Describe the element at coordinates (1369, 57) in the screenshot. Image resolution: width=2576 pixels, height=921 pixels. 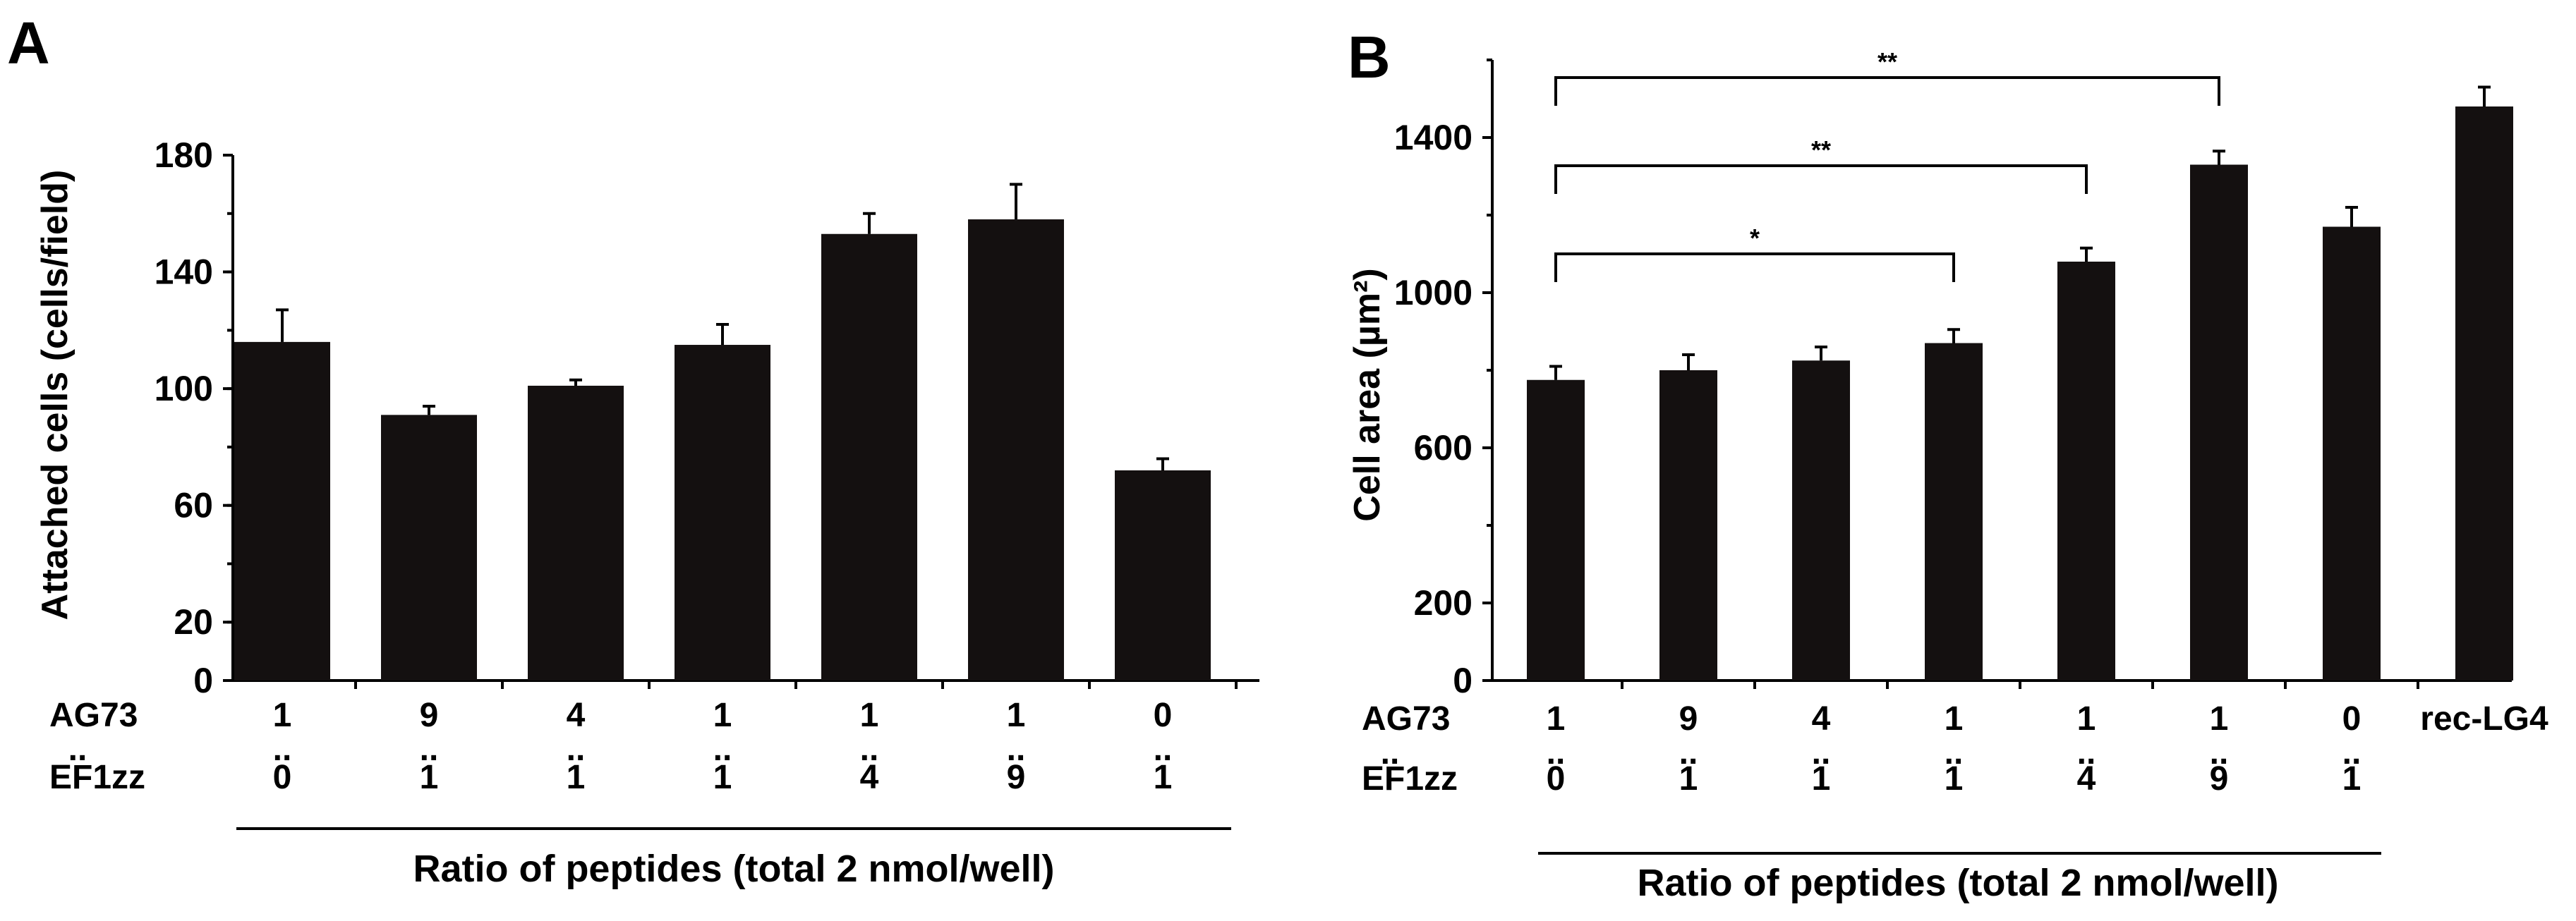
I see `panel-letter-b: B` at that location.